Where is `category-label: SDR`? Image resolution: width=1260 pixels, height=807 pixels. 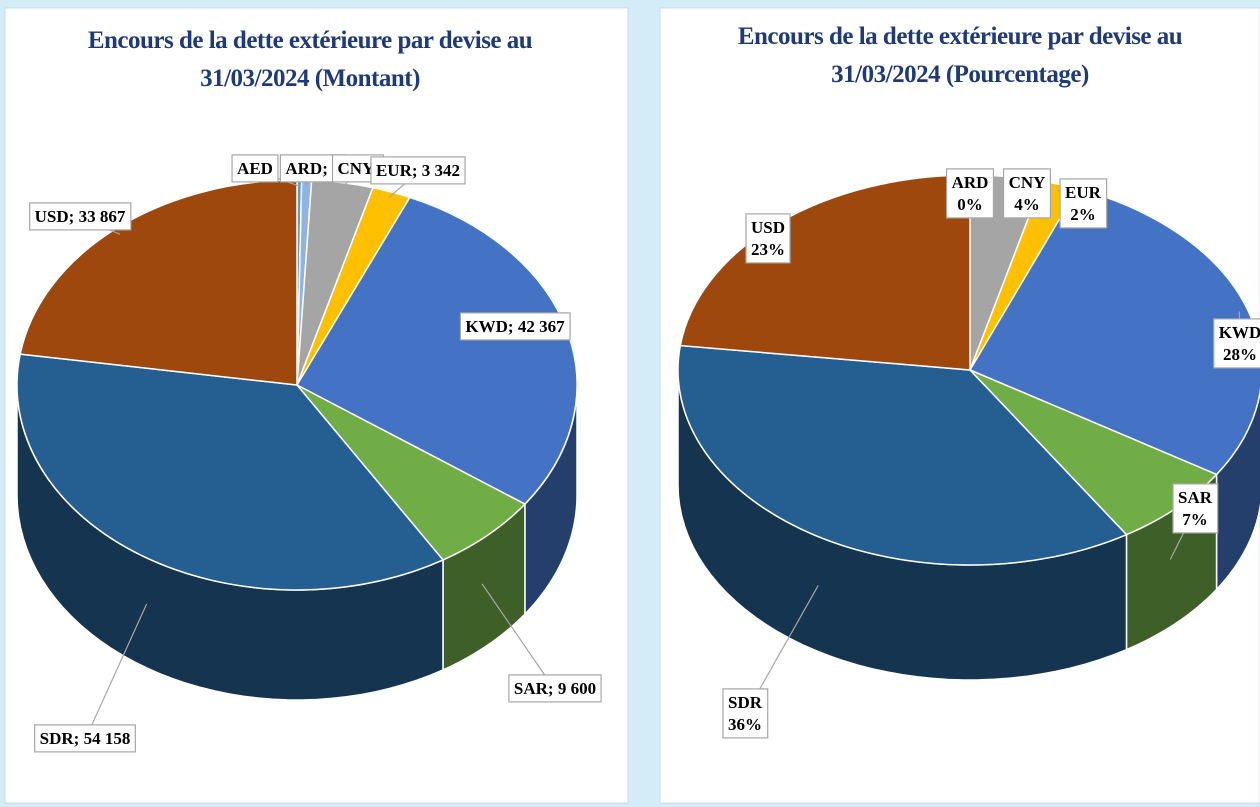 category-label: SDR is located at coordinates (745, 702).